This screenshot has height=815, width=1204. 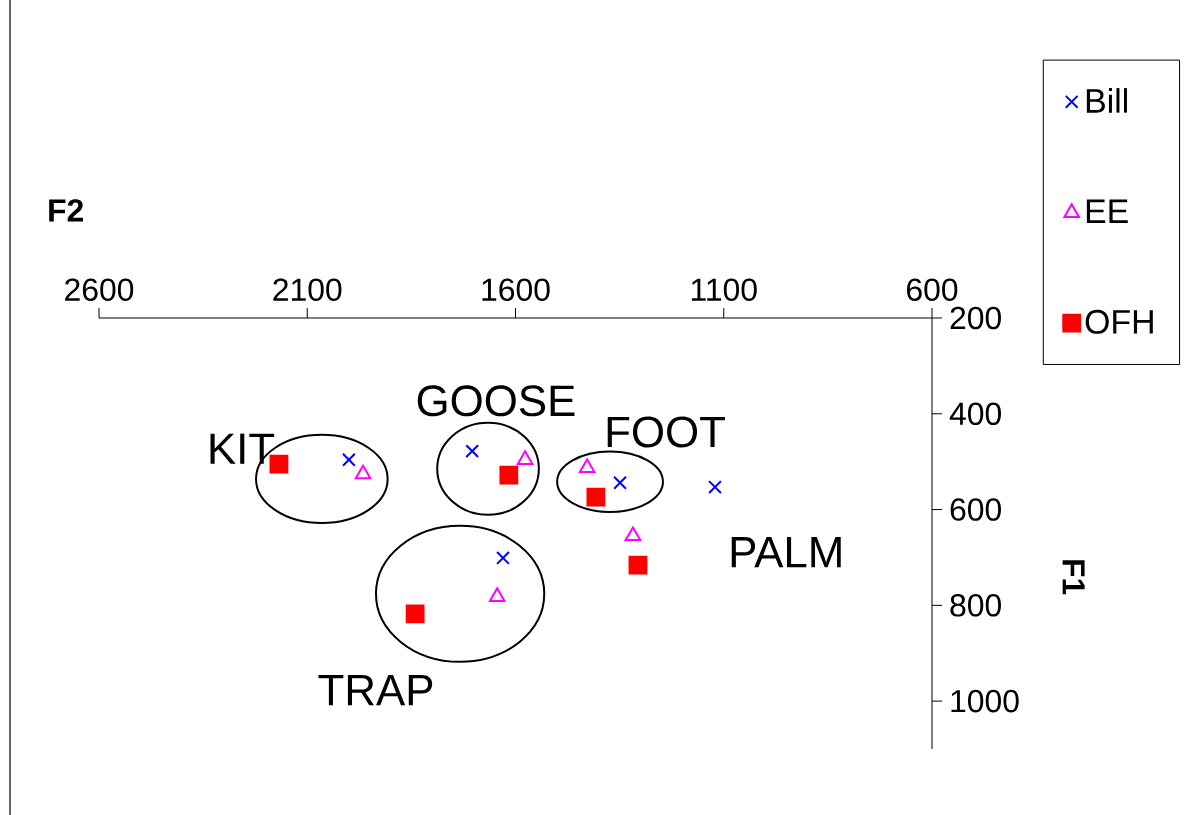 I want to click on y-tick-label: 1000, so click(x=985, y=701).